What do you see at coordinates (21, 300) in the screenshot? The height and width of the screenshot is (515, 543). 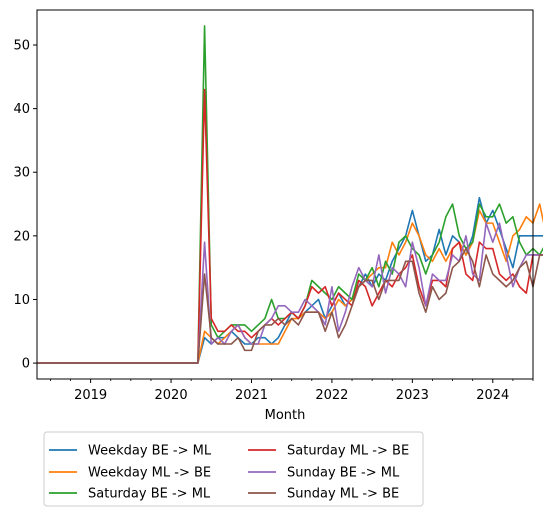 I see `y-tick-label: 10` at bounding box center [21, 300].